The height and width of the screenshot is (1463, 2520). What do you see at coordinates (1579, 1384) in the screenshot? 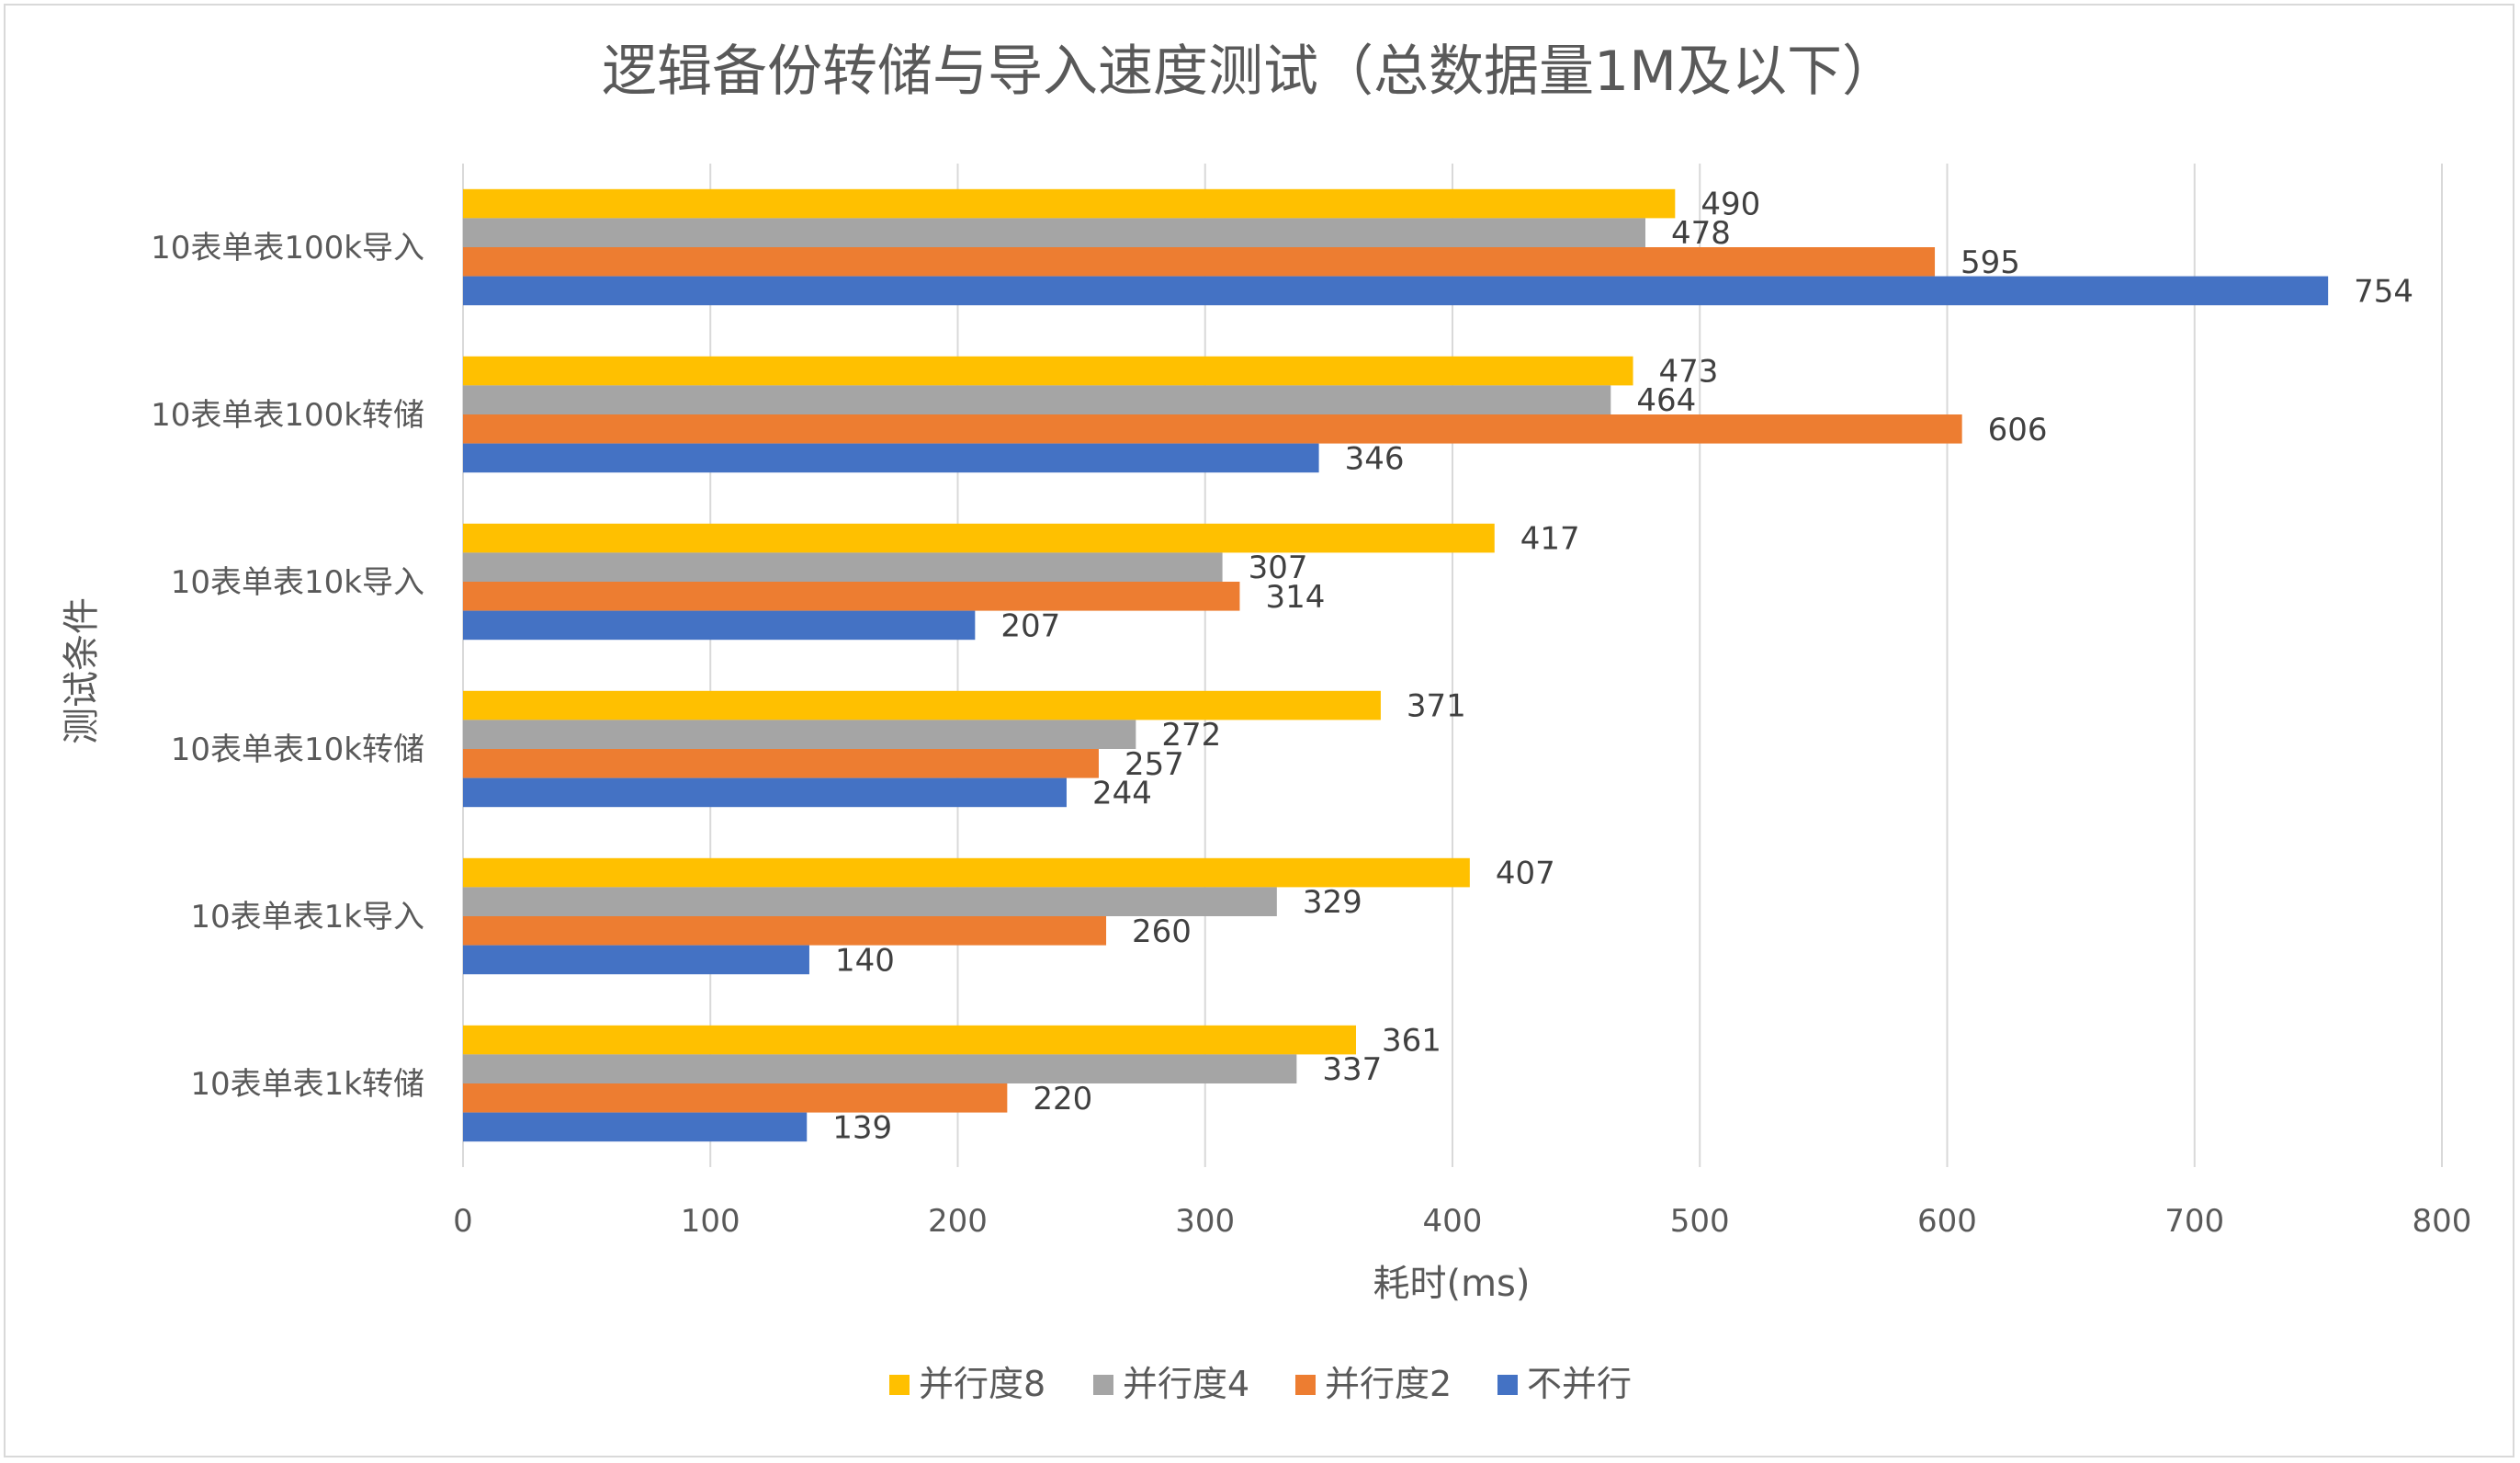
I see `legend-label: 不并行` at bounding box center [1579, 1384].